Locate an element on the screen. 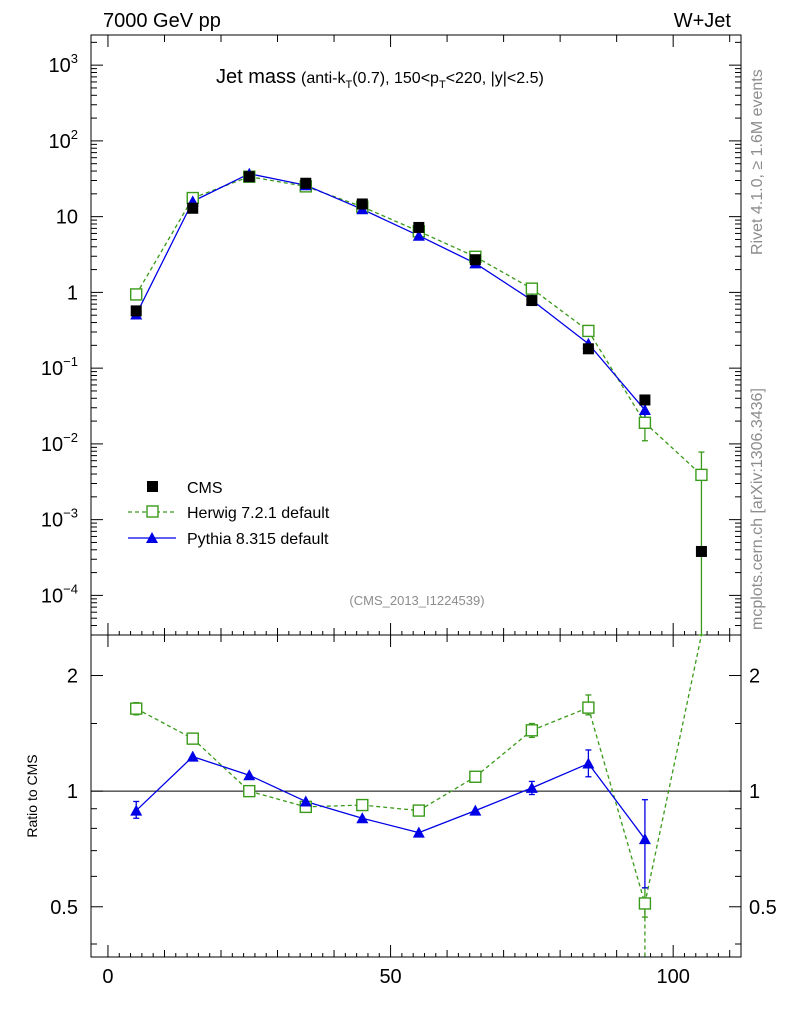  x-tick-label: 50 is located at coordinates (390, 977).